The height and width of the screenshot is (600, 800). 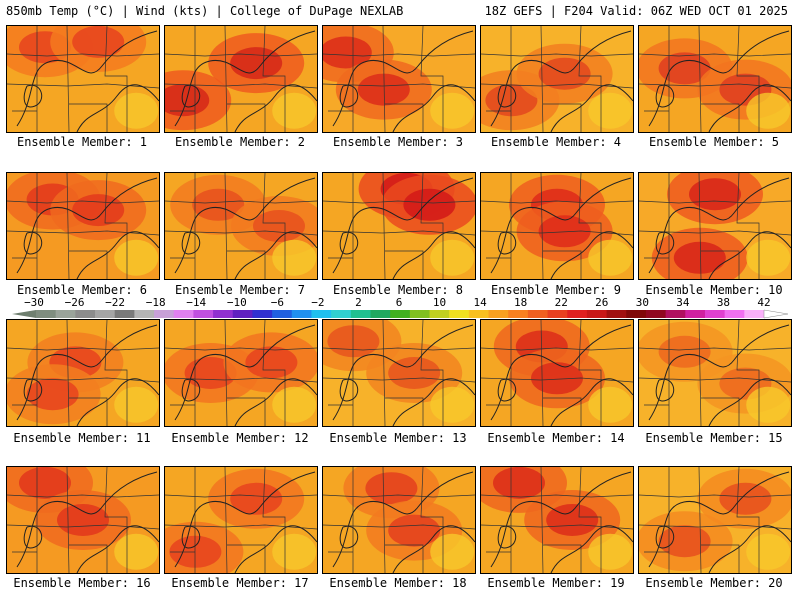 What do you see at coordinates (82, 142) in the screenshot?
I see `panel-label: Ensemble Member: 1` at bounding box center [82, 142].